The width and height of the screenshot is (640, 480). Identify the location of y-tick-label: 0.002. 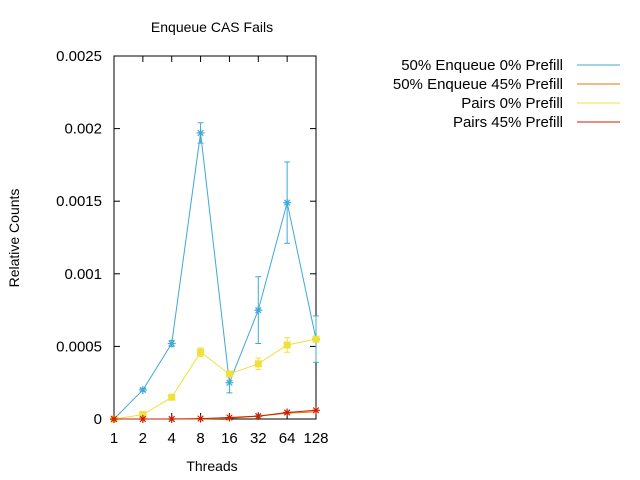
(83, 129).